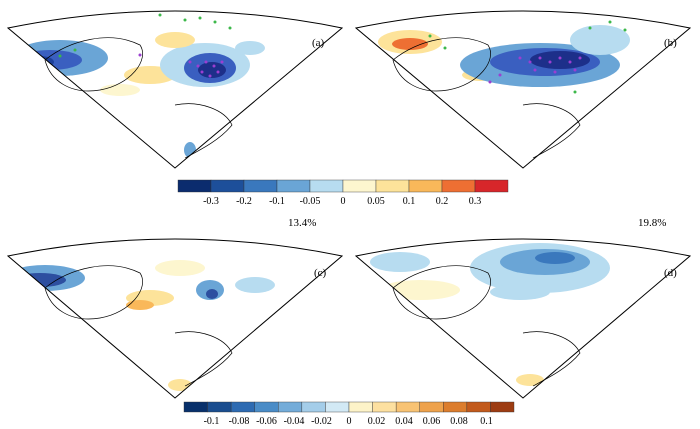  What do you see at coordinates (266, 421) in the screenshot?
I see `colorbar-tick-label: -0.06` at bounding box center [266, 421].